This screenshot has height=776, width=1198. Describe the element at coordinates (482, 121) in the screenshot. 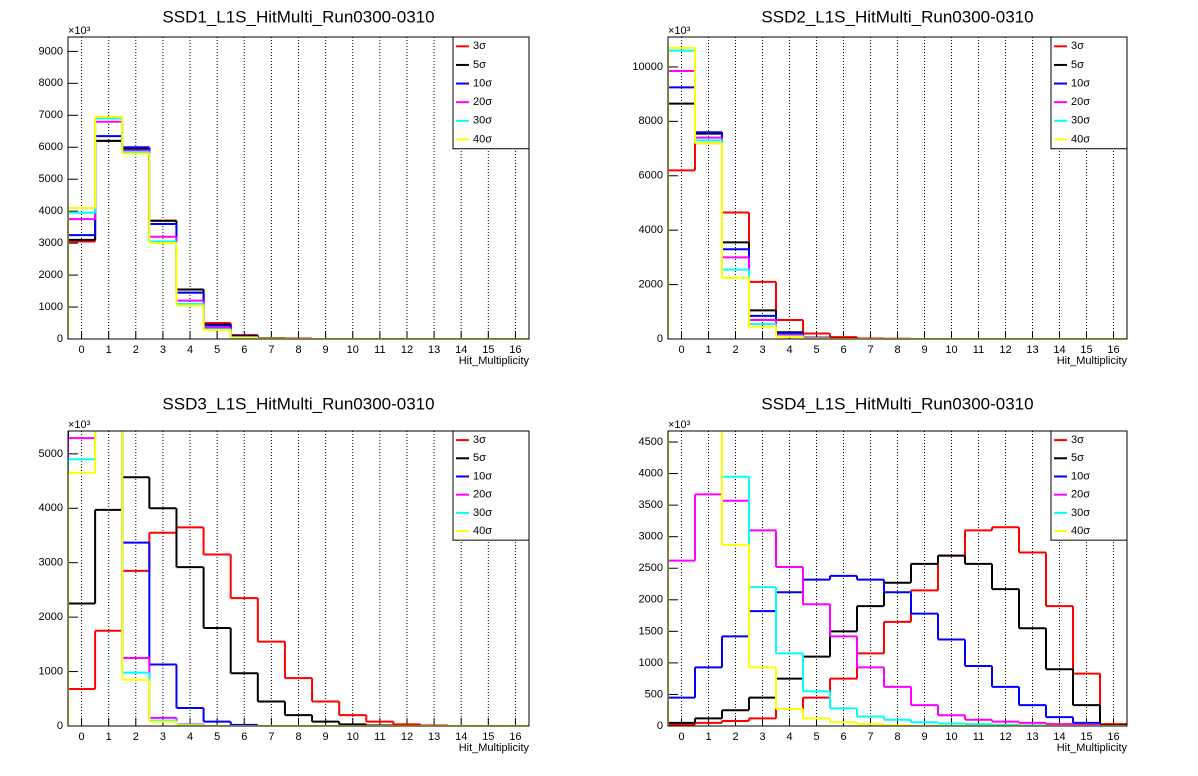

I see `legend-label: 30σ` at that location.